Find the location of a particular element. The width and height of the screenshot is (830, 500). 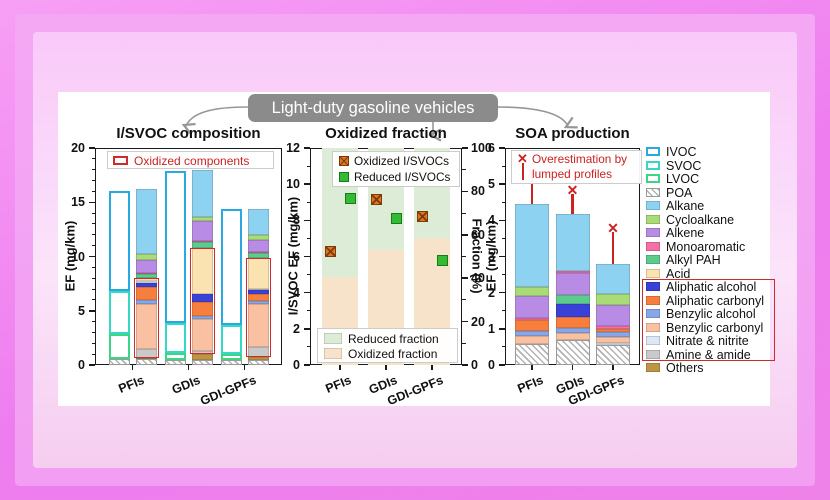

legend-item-cycloalkane: Cycloalkane is located at coordinates (711, 220).